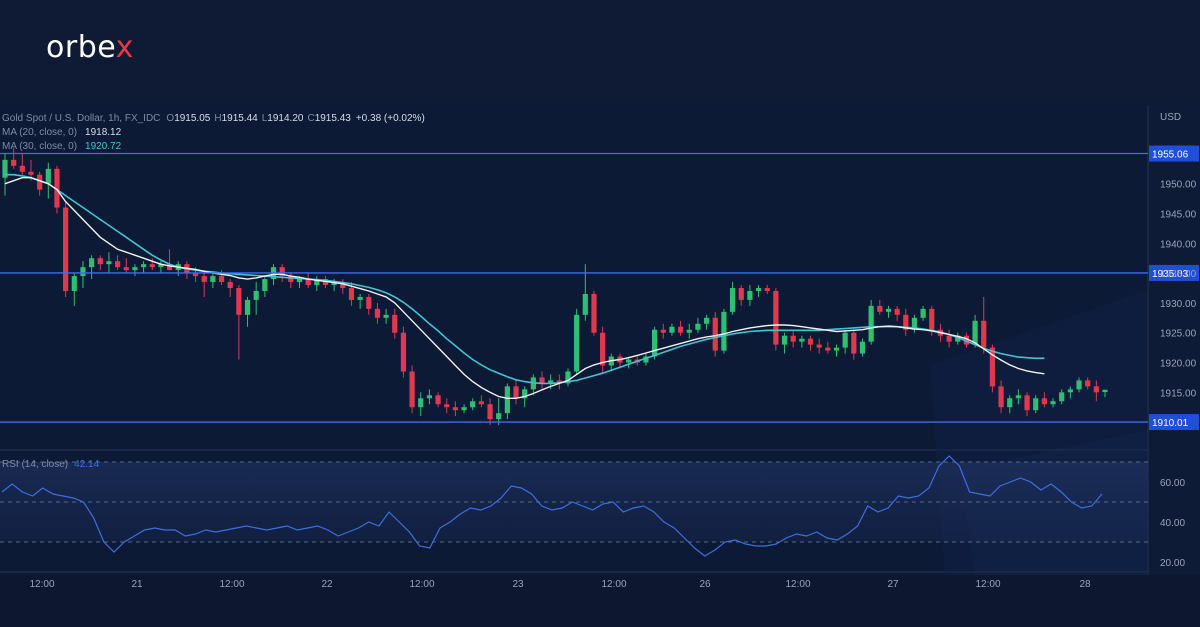  Describe the element at coordinates (1170, 274) in the screenshot. I see `level-label: 1935.03` at that location.